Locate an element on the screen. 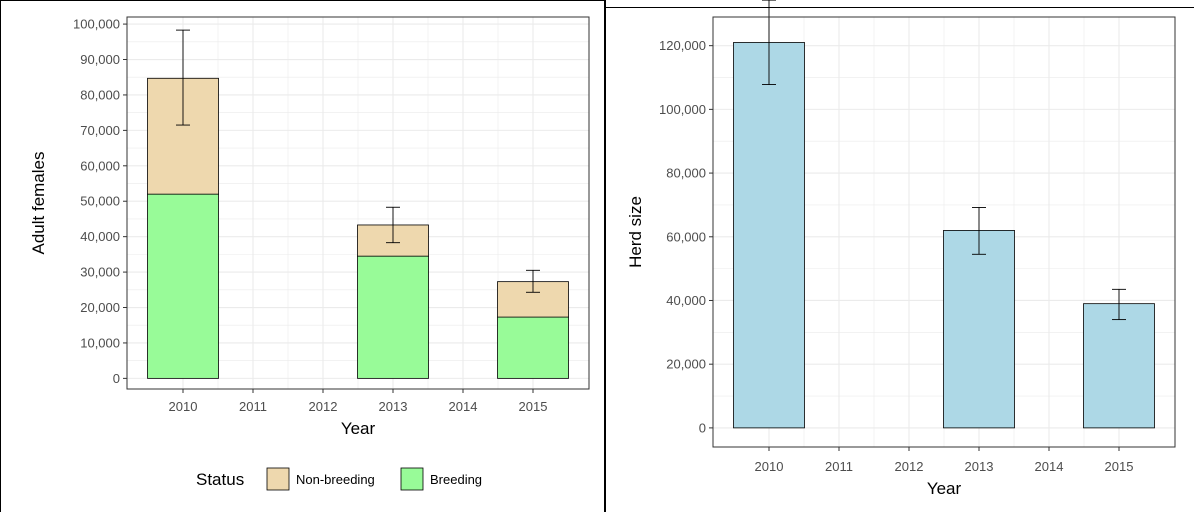 Image resolution: width=1194 pixels, height=512 pixels. y-tick-label: 30,000 is located at coordinates (100, 272).